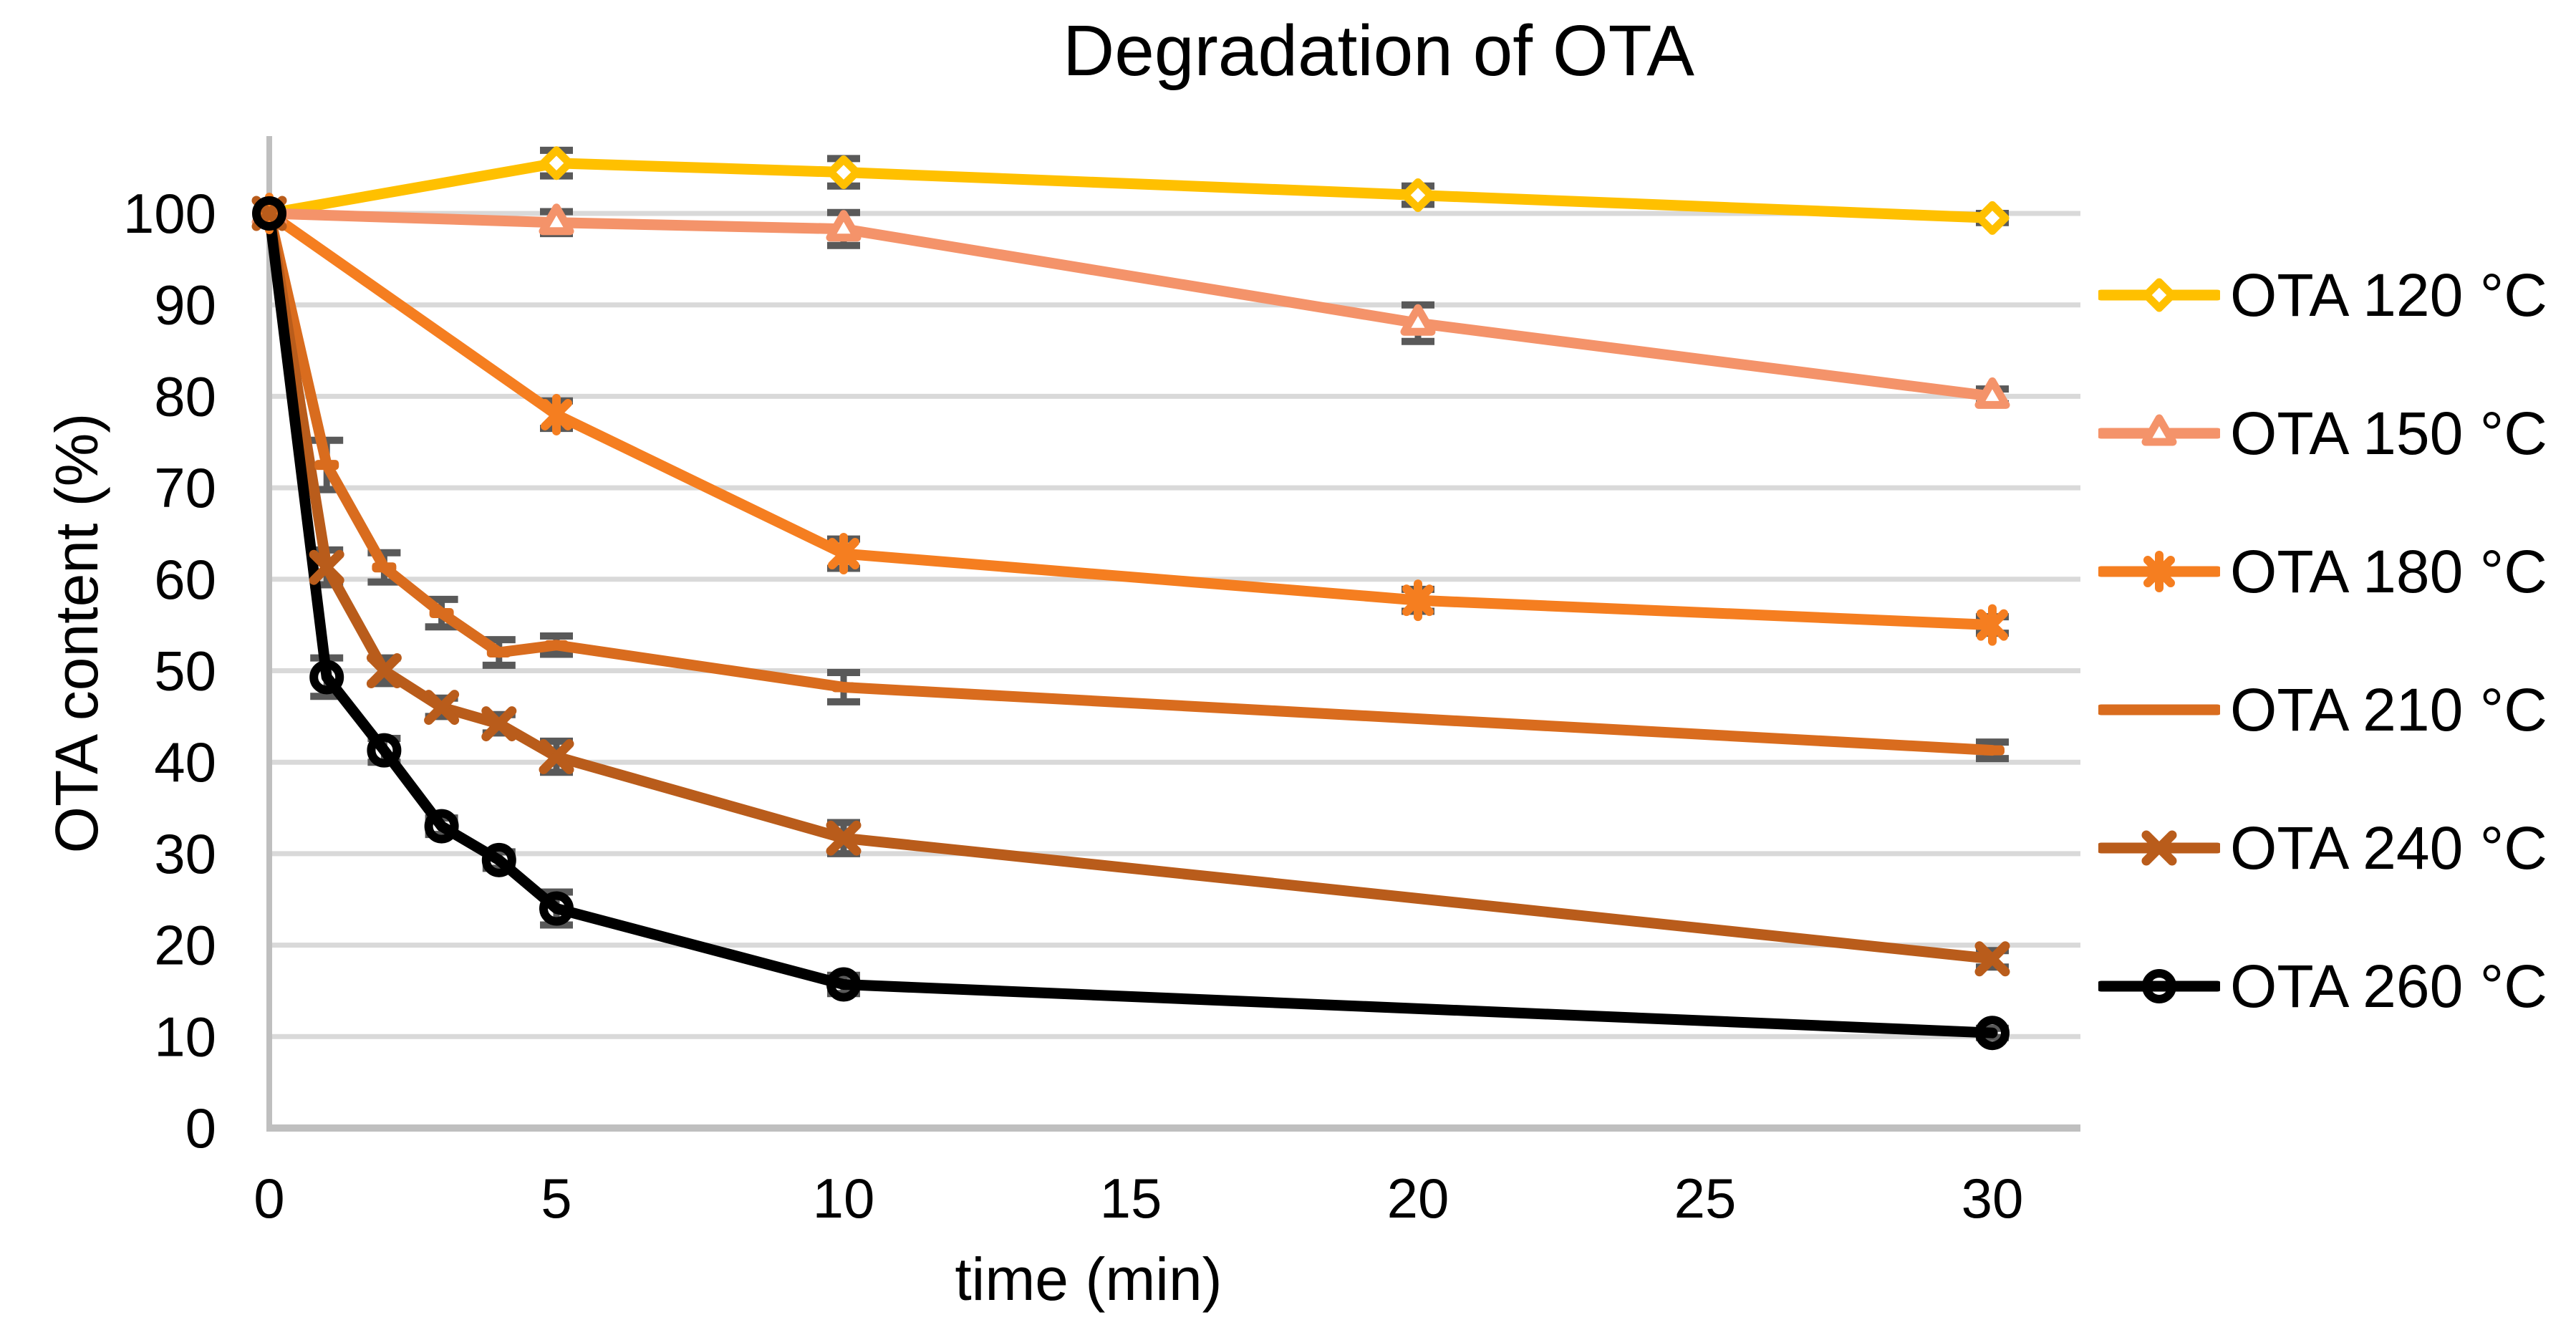 The width and height of the screenshot is (2576, 1325). I want to click on x-tick-label-30: 30, so click(1993, 1198).